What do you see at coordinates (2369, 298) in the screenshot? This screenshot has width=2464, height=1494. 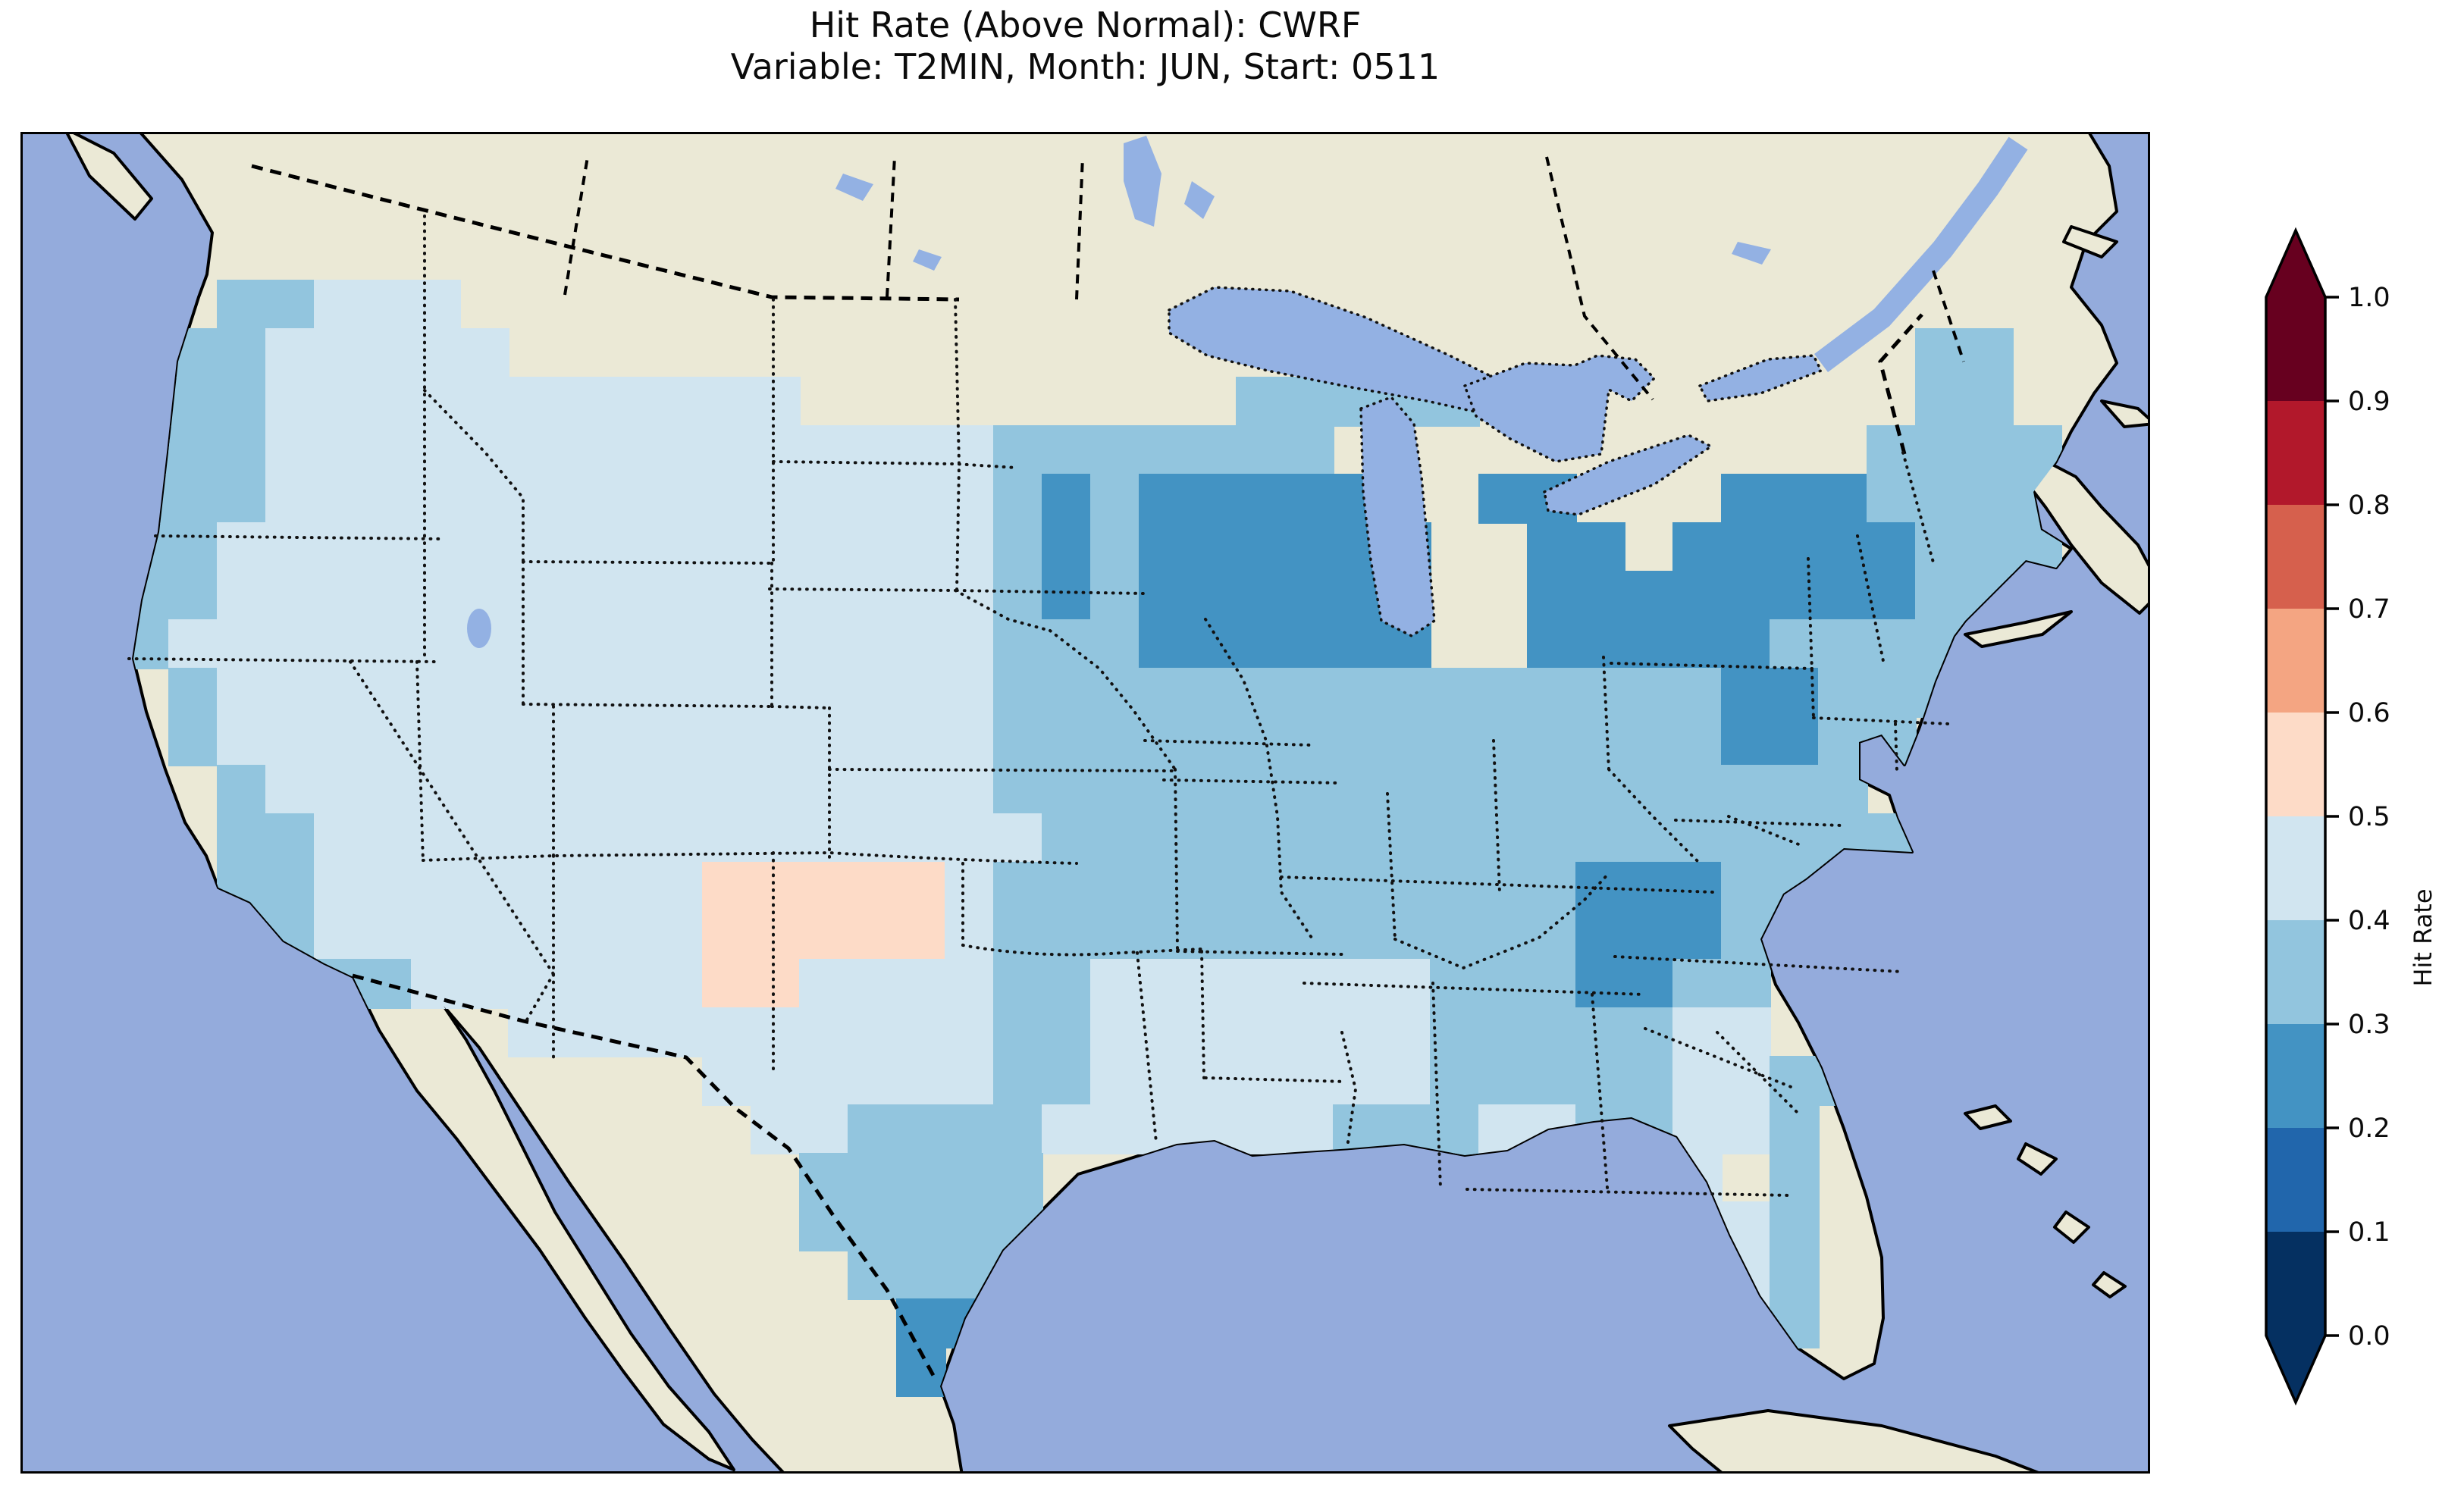 I see `colorbar-tick-label: 1.0` at bounding box center [2369, 298].